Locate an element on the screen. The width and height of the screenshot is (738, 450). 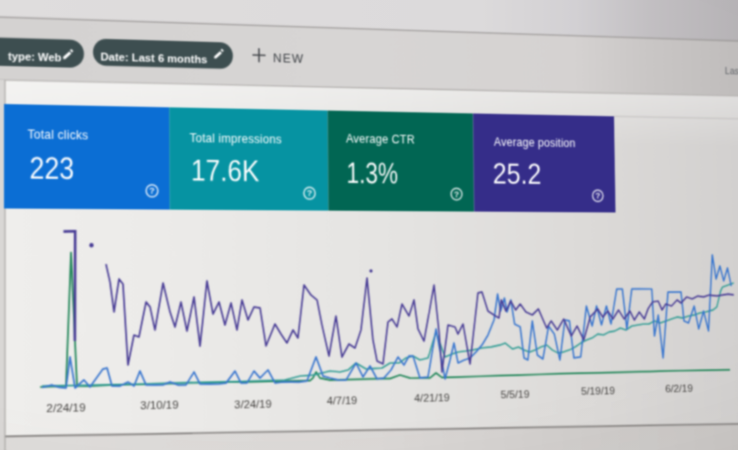
svg-text: Last upd is located at coordinates (731, 72).